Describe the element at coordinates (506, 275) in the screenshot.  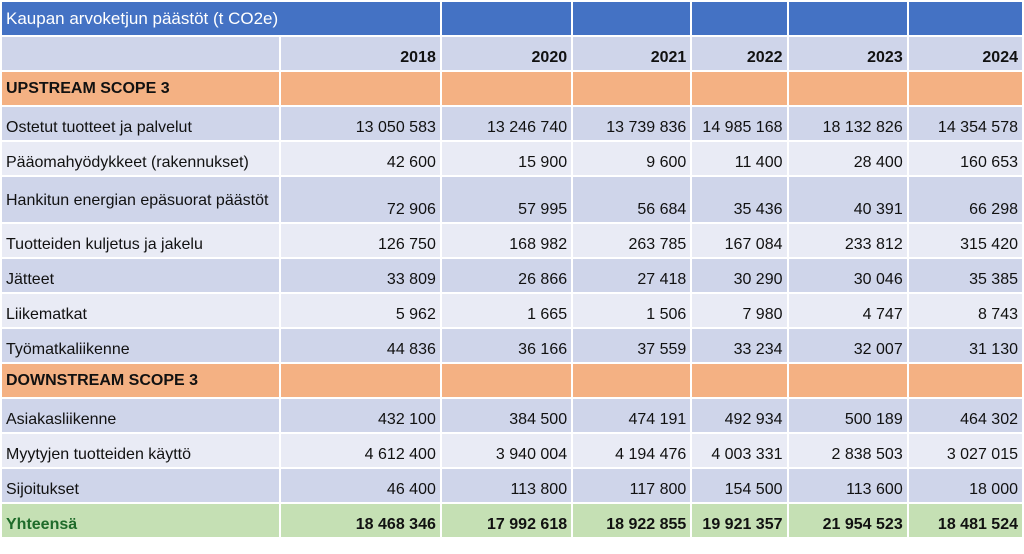
I see `value-cell: 26 866` at that location.